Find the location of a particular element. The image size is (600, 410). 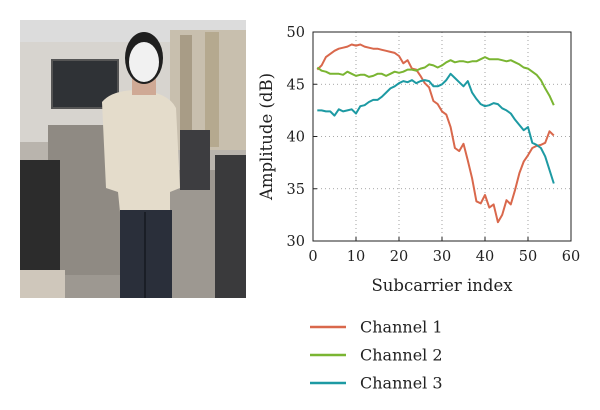

photo-cabinet is located at coordinates (230, 226).